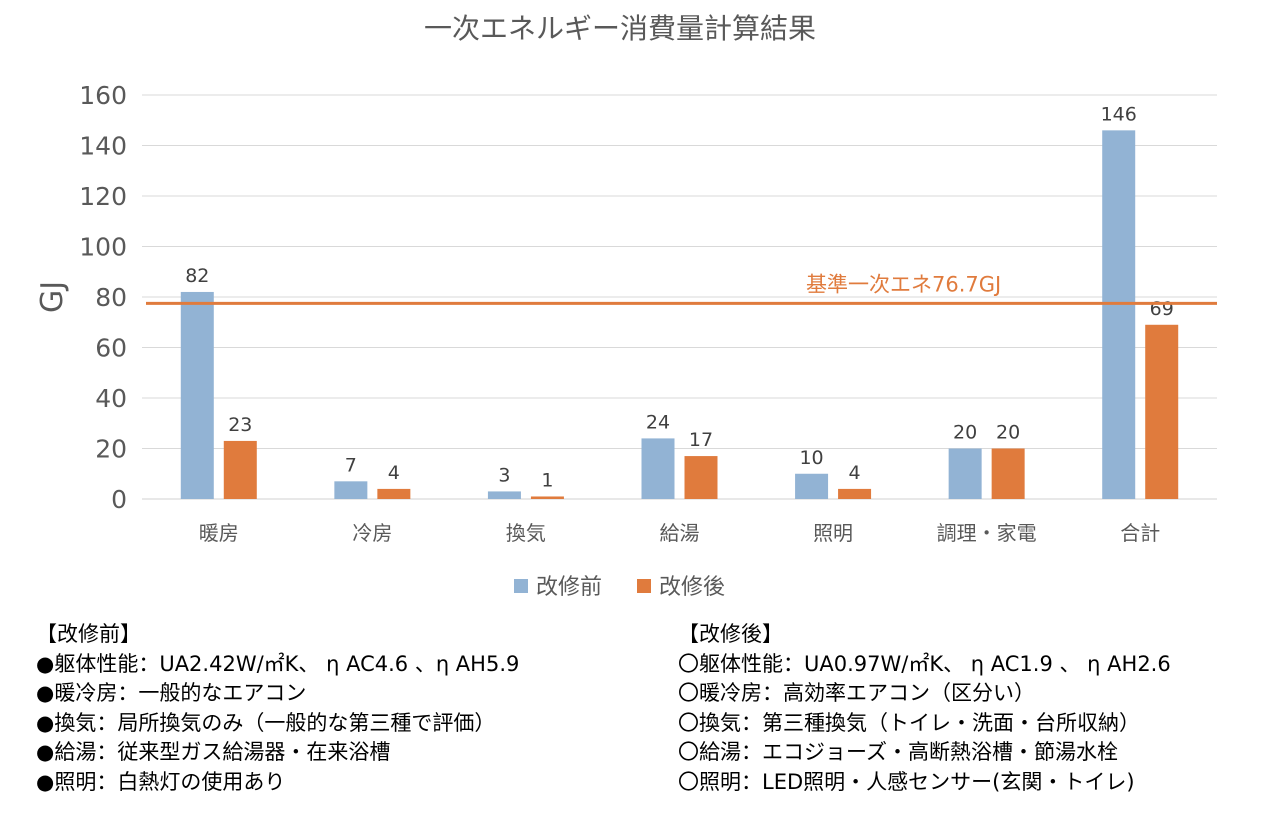 The width and height of the screenshot is (1280, 829). What do you see at coordinates (372, 533) in the screenshot?
I see `x-tick-label: 冷房` at bounding box center [372, 533].